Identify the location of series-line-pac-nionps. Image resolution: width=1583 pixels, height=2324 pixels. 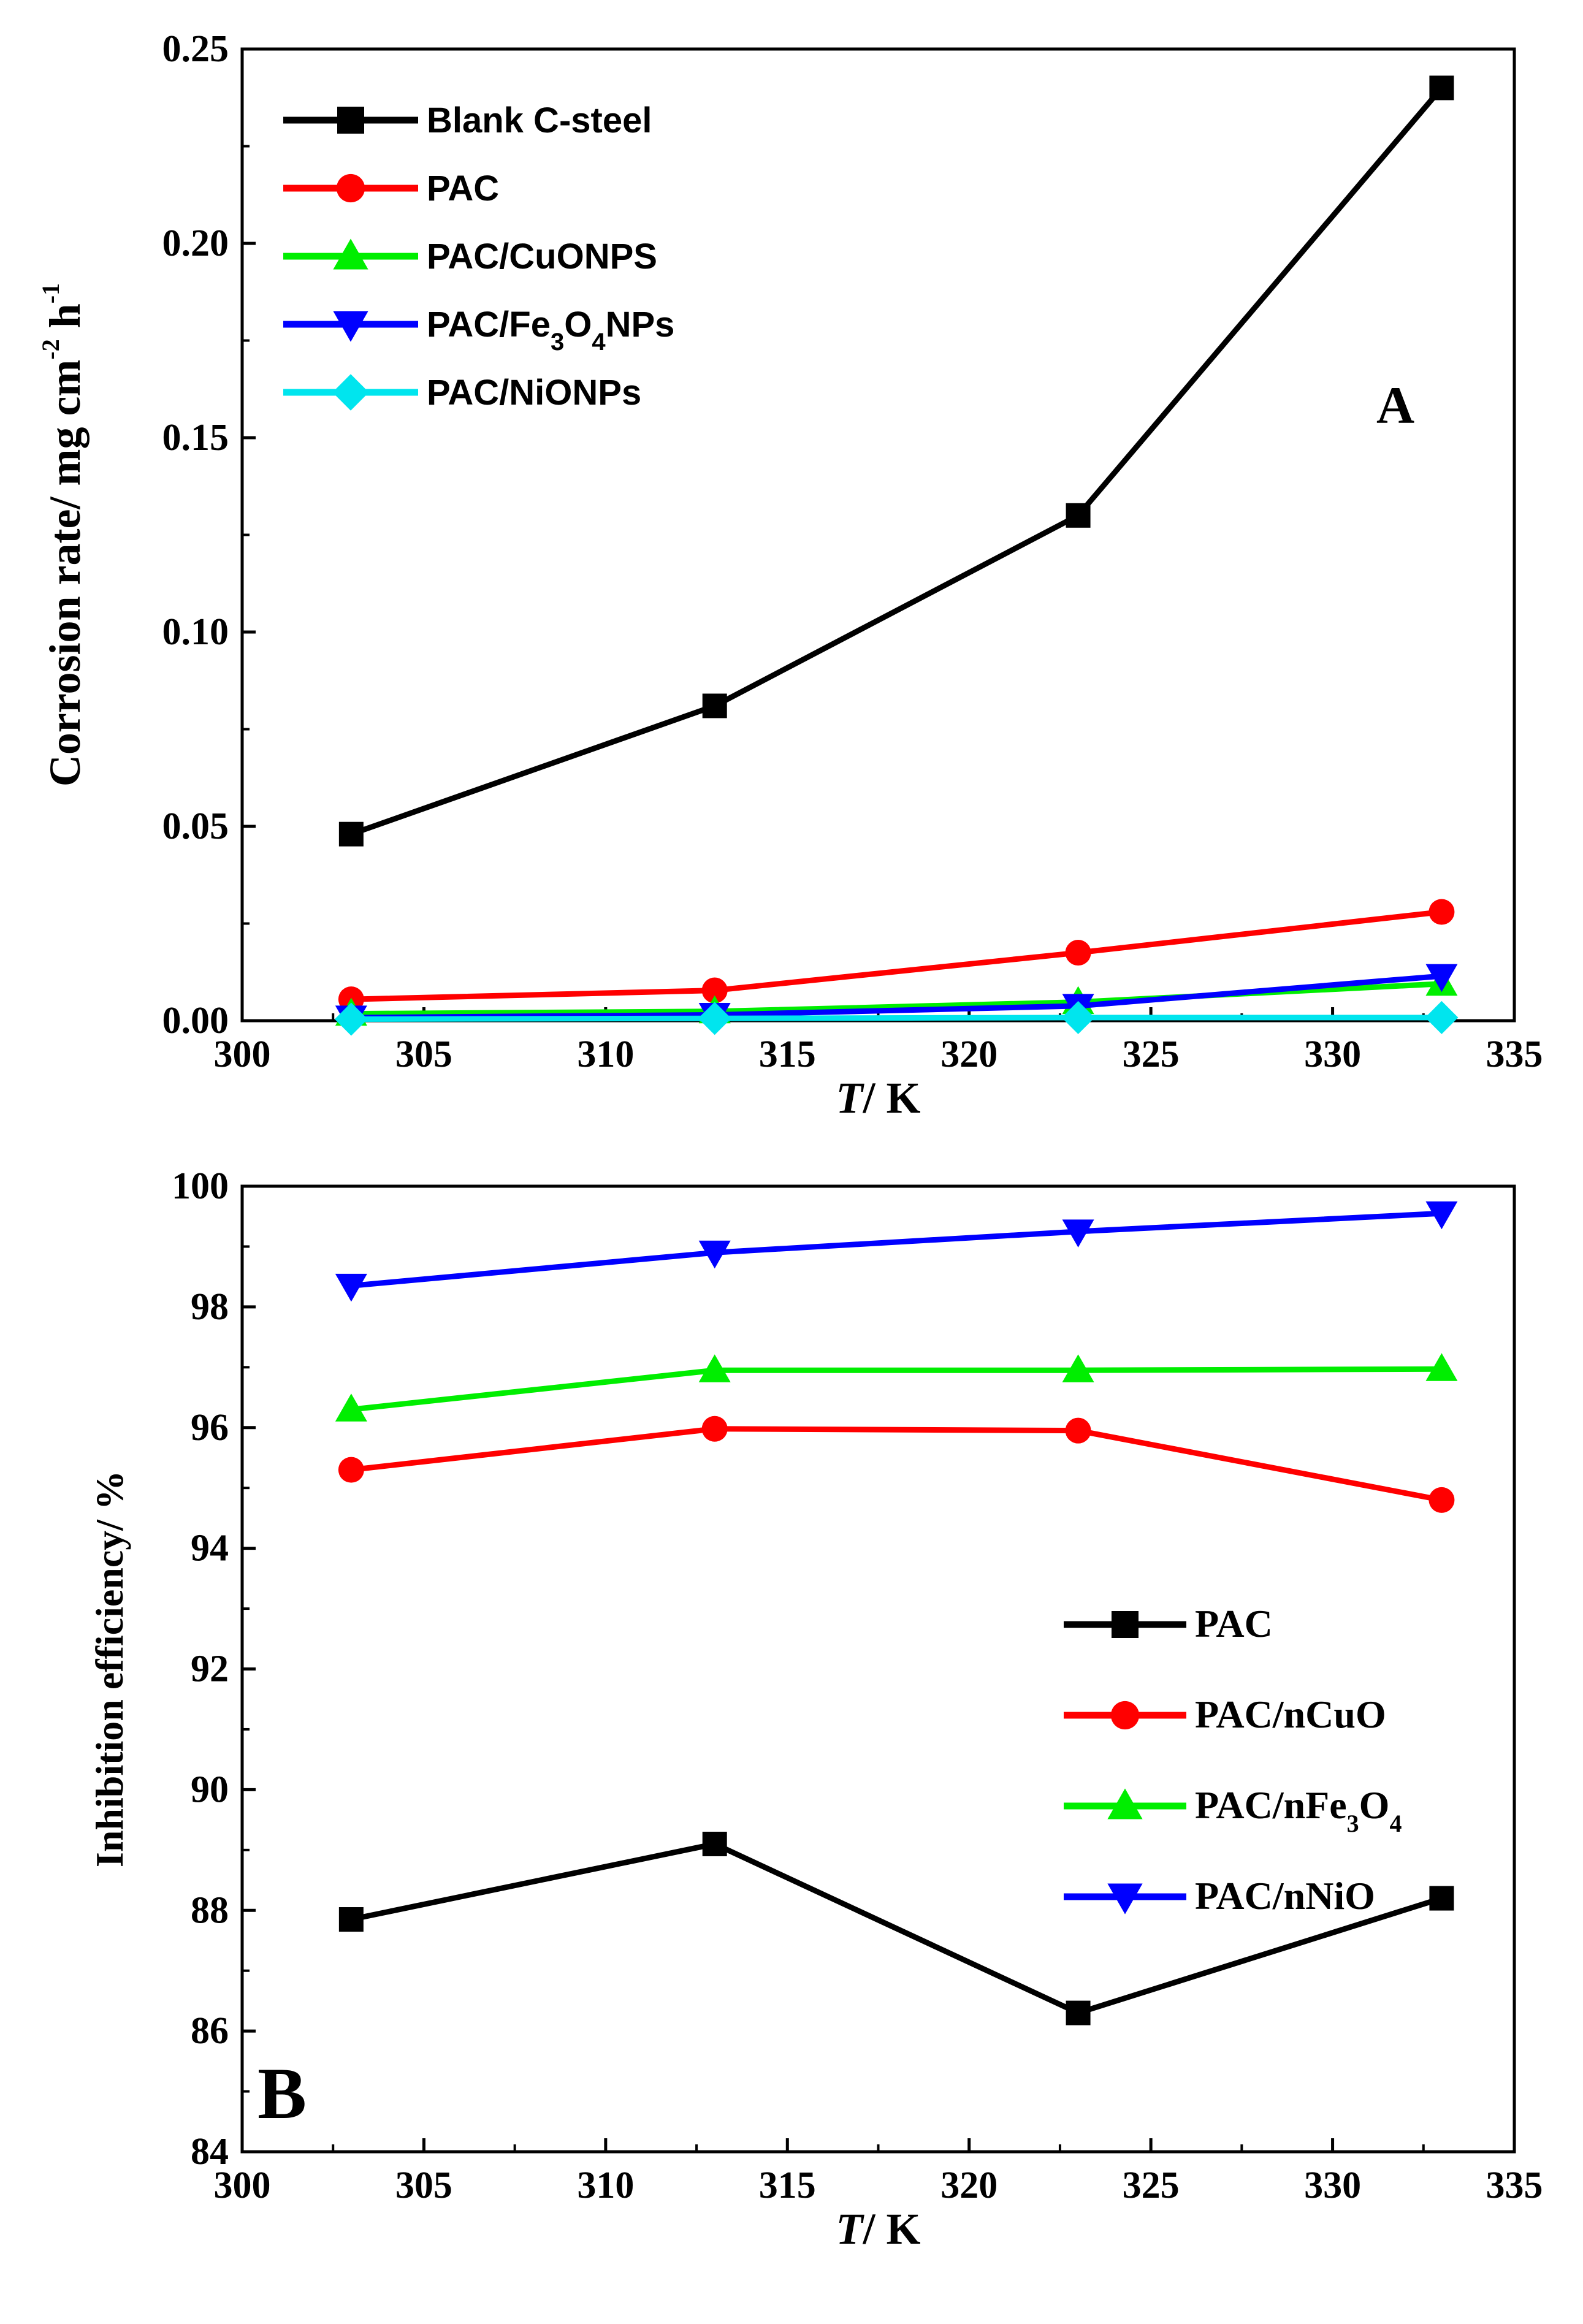
(896, 1019).